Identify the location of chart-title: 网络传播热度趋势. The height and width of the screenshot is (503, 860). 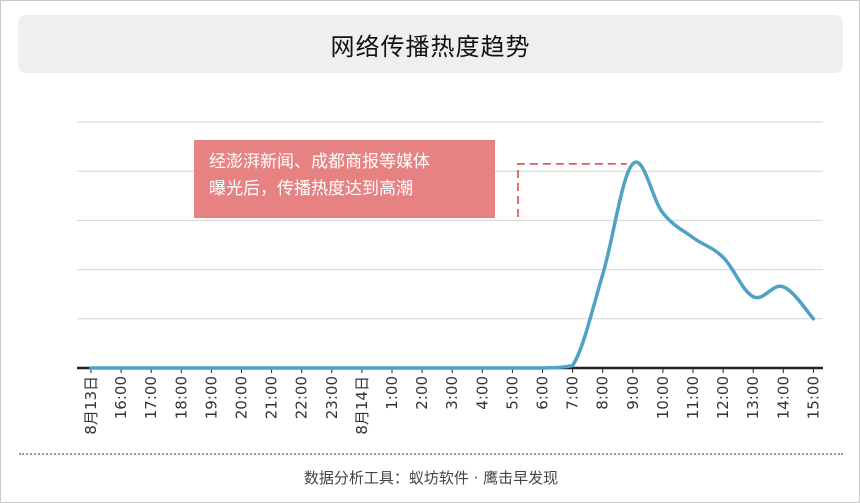
(430, 46).